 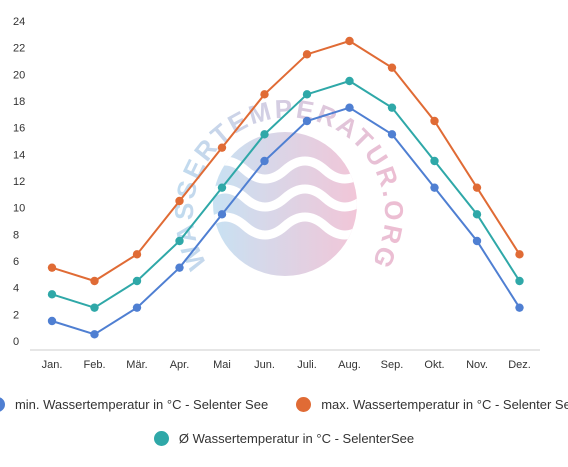 What do you see at coordinates (16, 315) in the screenshot?
I see `y-tick-label: 2` at bounding box center [16, 315].